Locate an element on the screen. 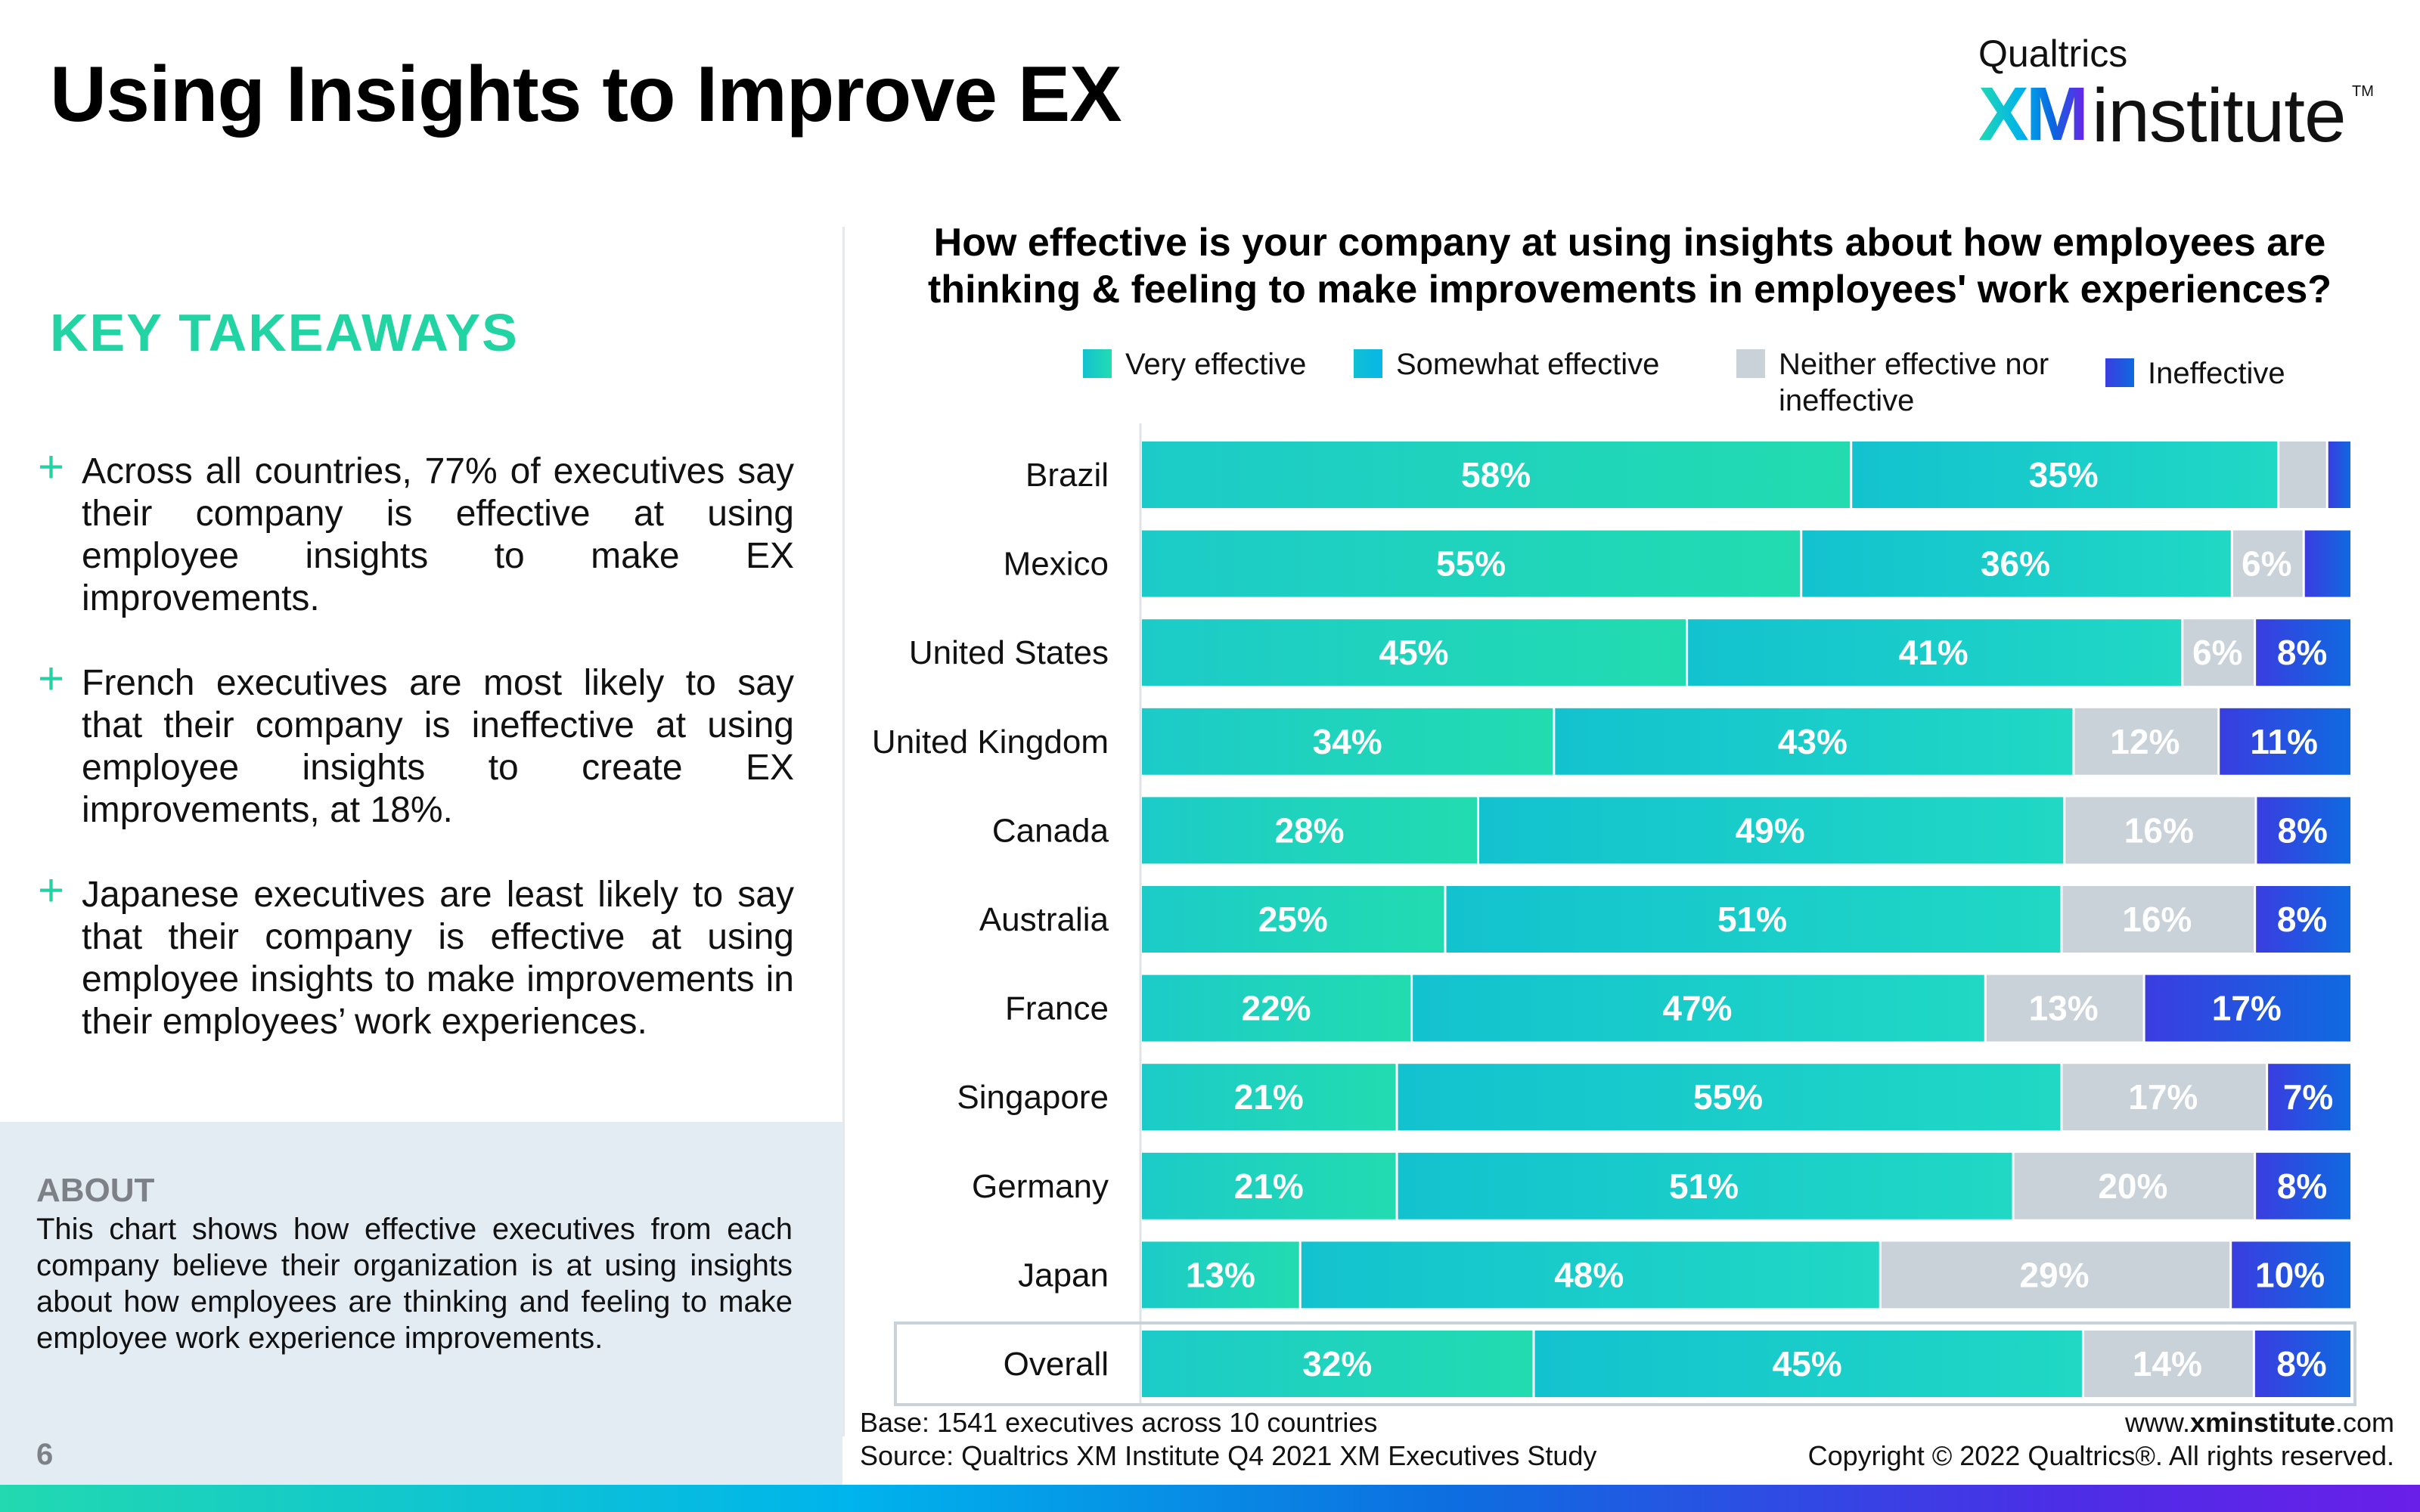 The image size is (2420, 1512). data-label: 43% is located at coordinates (1813, 741).